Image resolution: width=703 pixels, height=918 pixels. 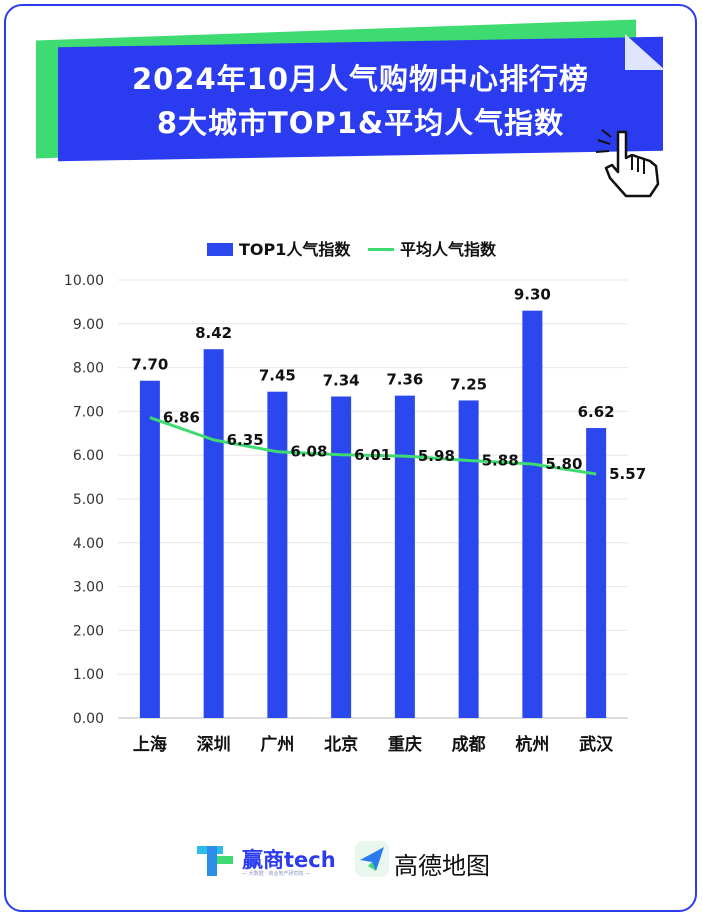 What do you see at coordinates (276, 874) in the screenshot?
I see `logo1-tagline: — 大数据 · 商业地产研究院 —` at bounding box center [276, 874].